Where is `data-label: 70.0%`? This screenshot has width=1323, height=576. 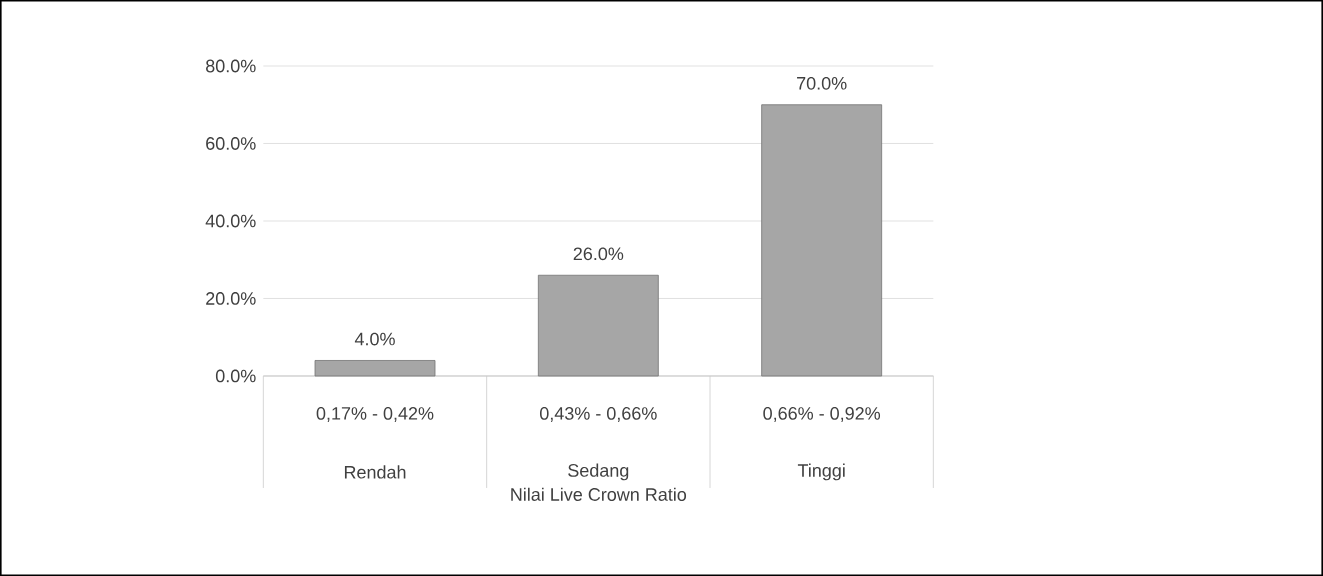 data-label: 70.0% is located at coordinates (822, 83).